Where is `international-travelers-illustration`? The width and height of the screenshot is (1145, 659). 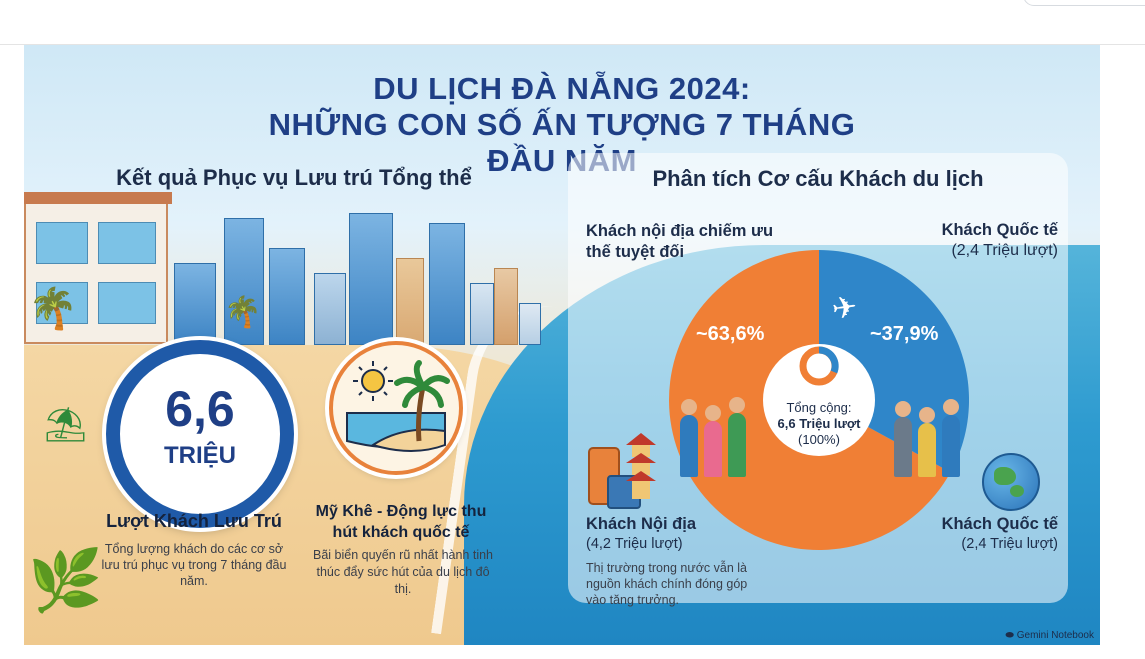
international-travelers-illustration is located at coordinates (935, 427).